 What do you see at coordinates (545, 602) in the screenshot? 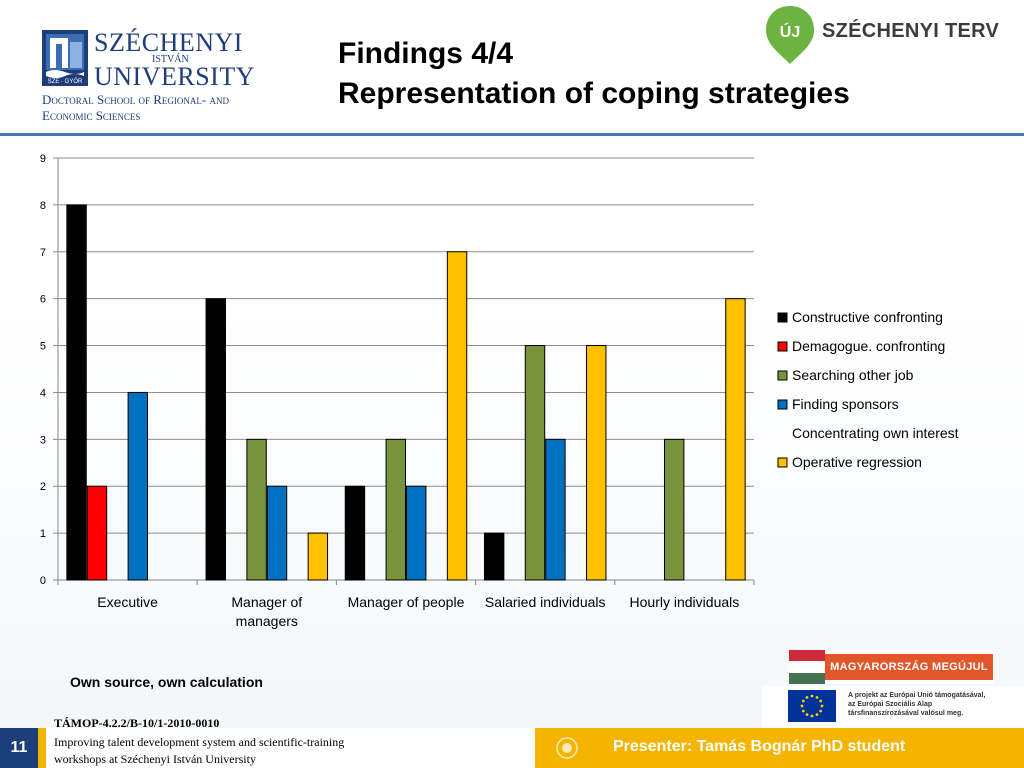
I see `x-tick-label: Salaried individuals` at bounding box center [545, 602].